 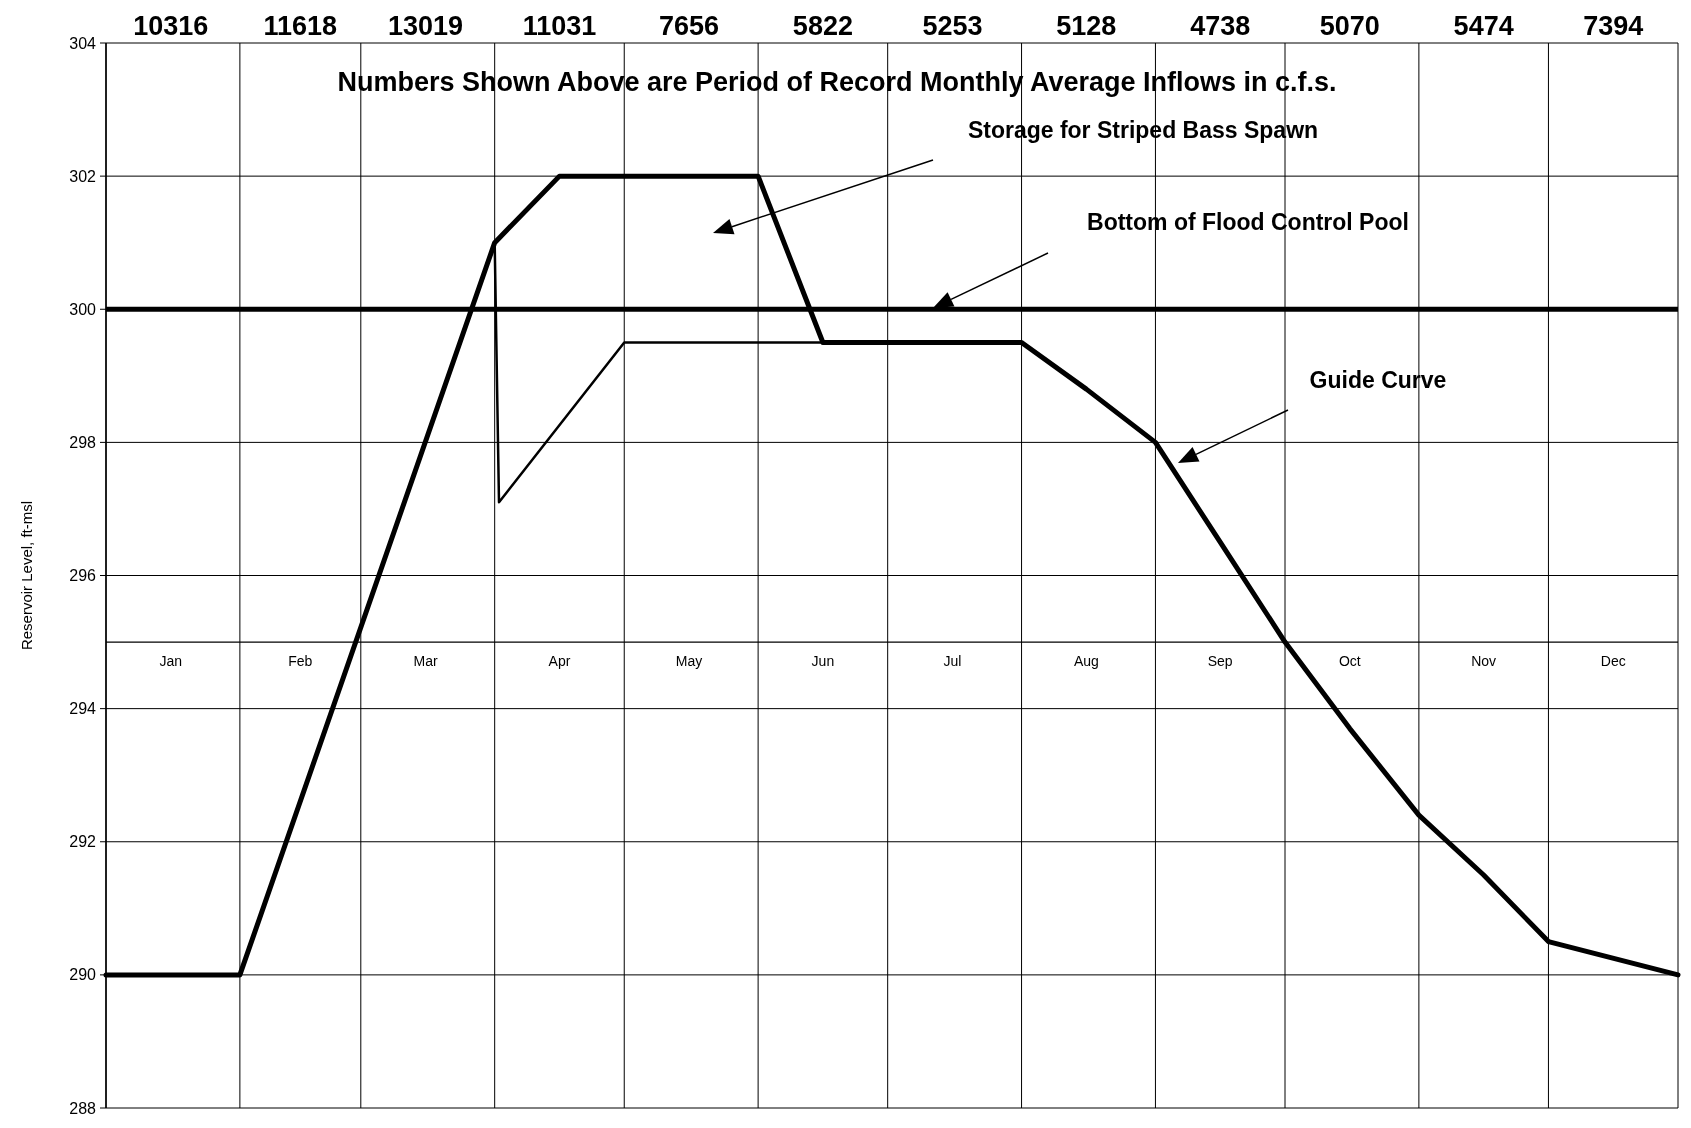 I want to click on text: 11618, so click(x=300, y=26).